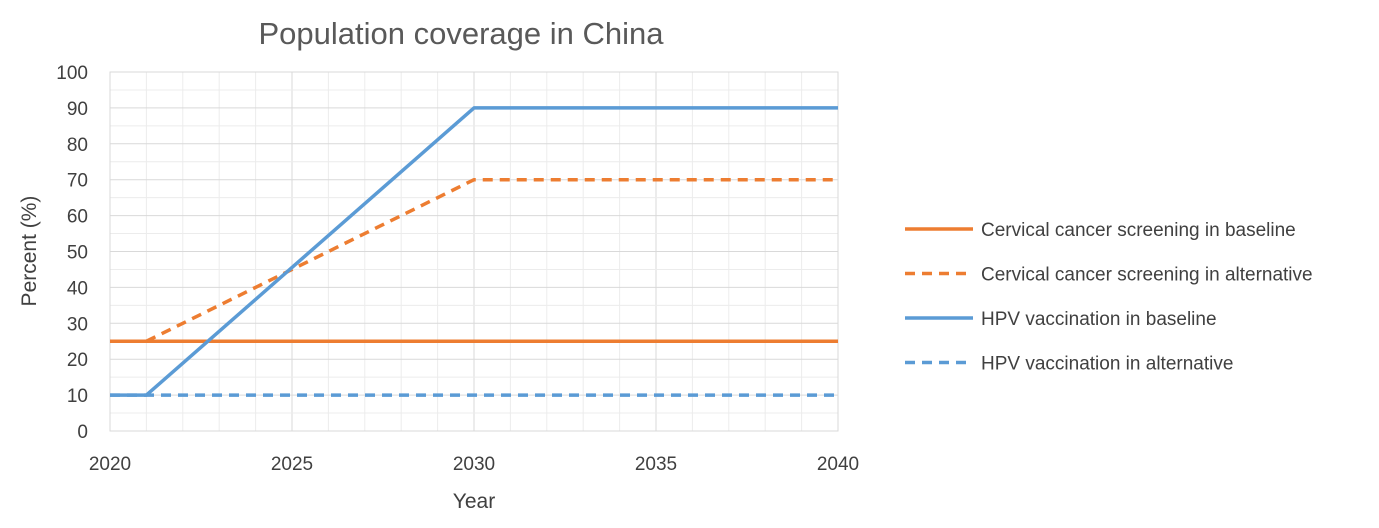 This screenshot has height=528, width=1379. What do you see at coordinates (77, 288) in the screenshot?
I see `y-tick-label: 40` at bounding box center [77, 288].